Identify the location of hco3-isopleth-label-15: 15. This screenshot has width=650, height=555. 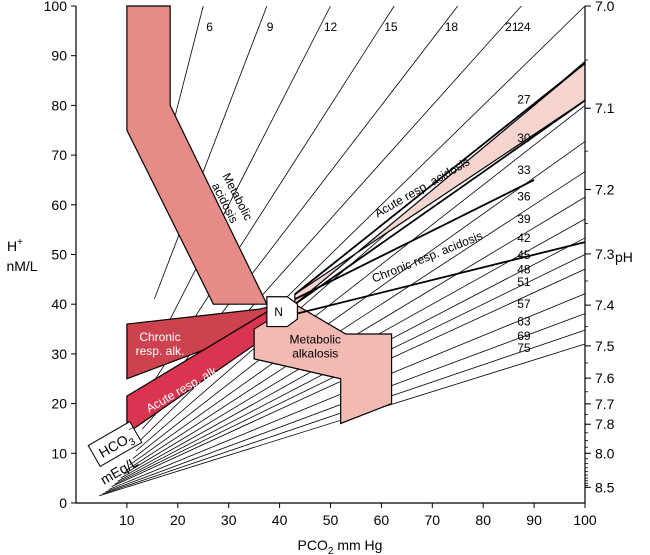
(391, 27).